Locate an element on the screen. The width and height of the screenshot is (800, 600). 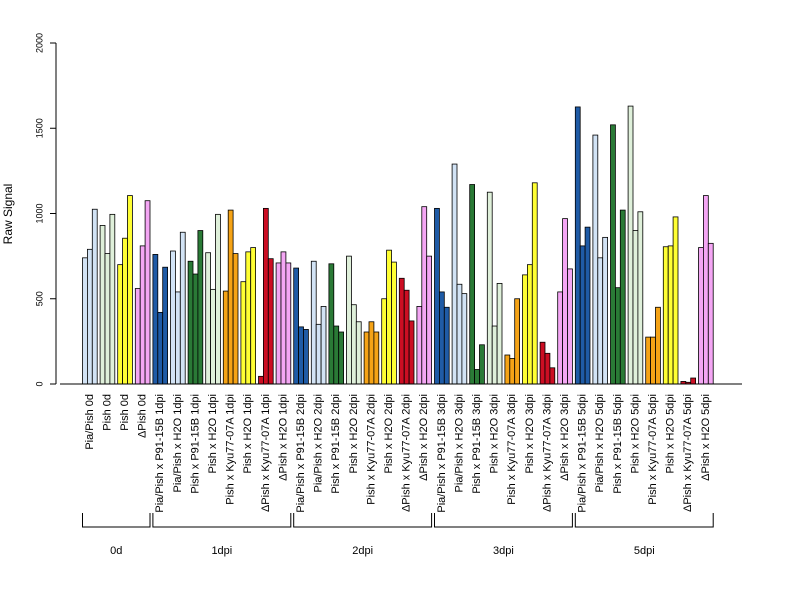
x-tick-label-27: ΔPish x H2O 3dpi is located at coordinates (565, 437).